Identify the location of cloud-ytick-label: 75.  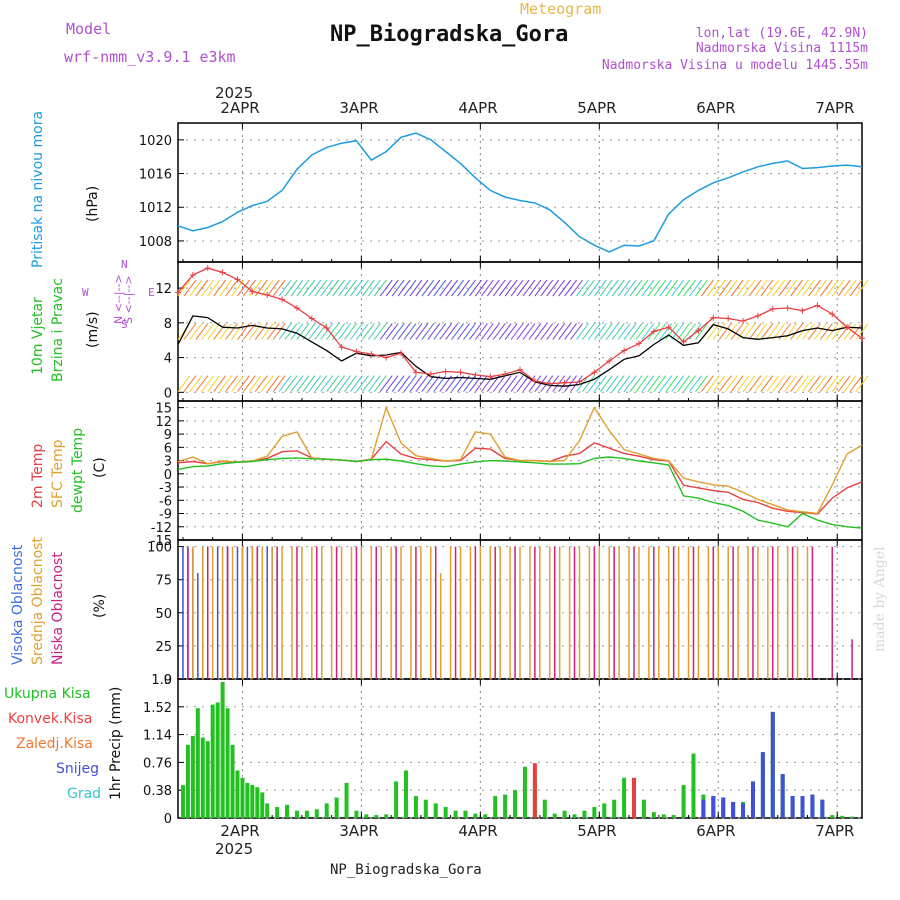
(163, 581).